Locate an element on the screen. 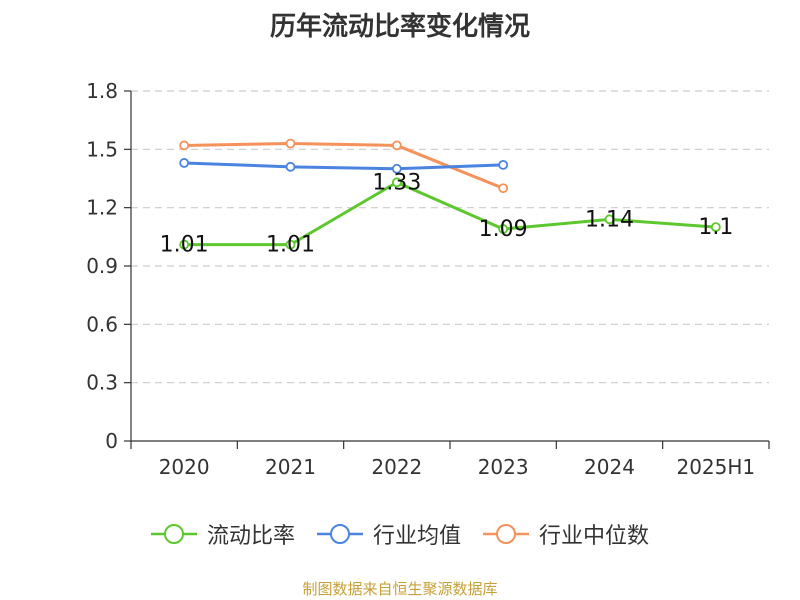 Image resolution: width=800 pixels, height=600 pixels. x-tick-label: 2020 is located at coordinates (184, 467).